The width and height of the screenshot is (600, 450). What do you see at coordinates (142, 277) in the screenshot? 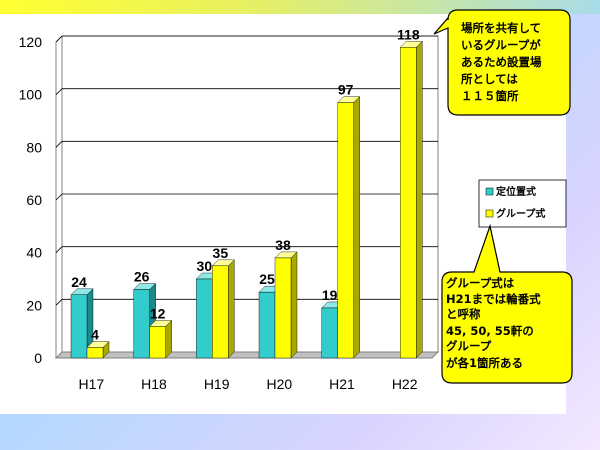
I see `data-label: 26` at bounding box center [142, 277].